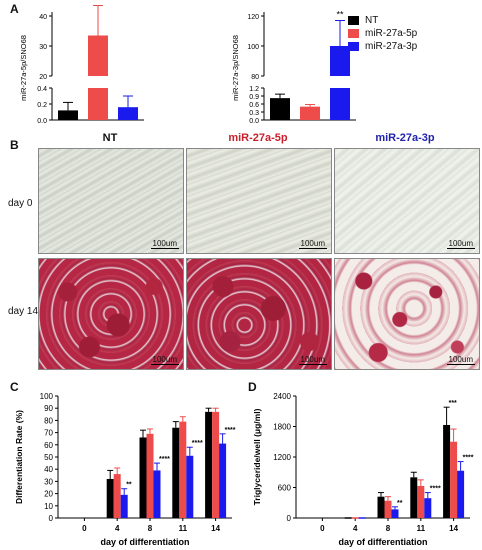 The height and width of the screenshot is (550, 482). Describe the element at coordinates (372, 20) in the screenshot. I see `legend-label: NT` at that location.